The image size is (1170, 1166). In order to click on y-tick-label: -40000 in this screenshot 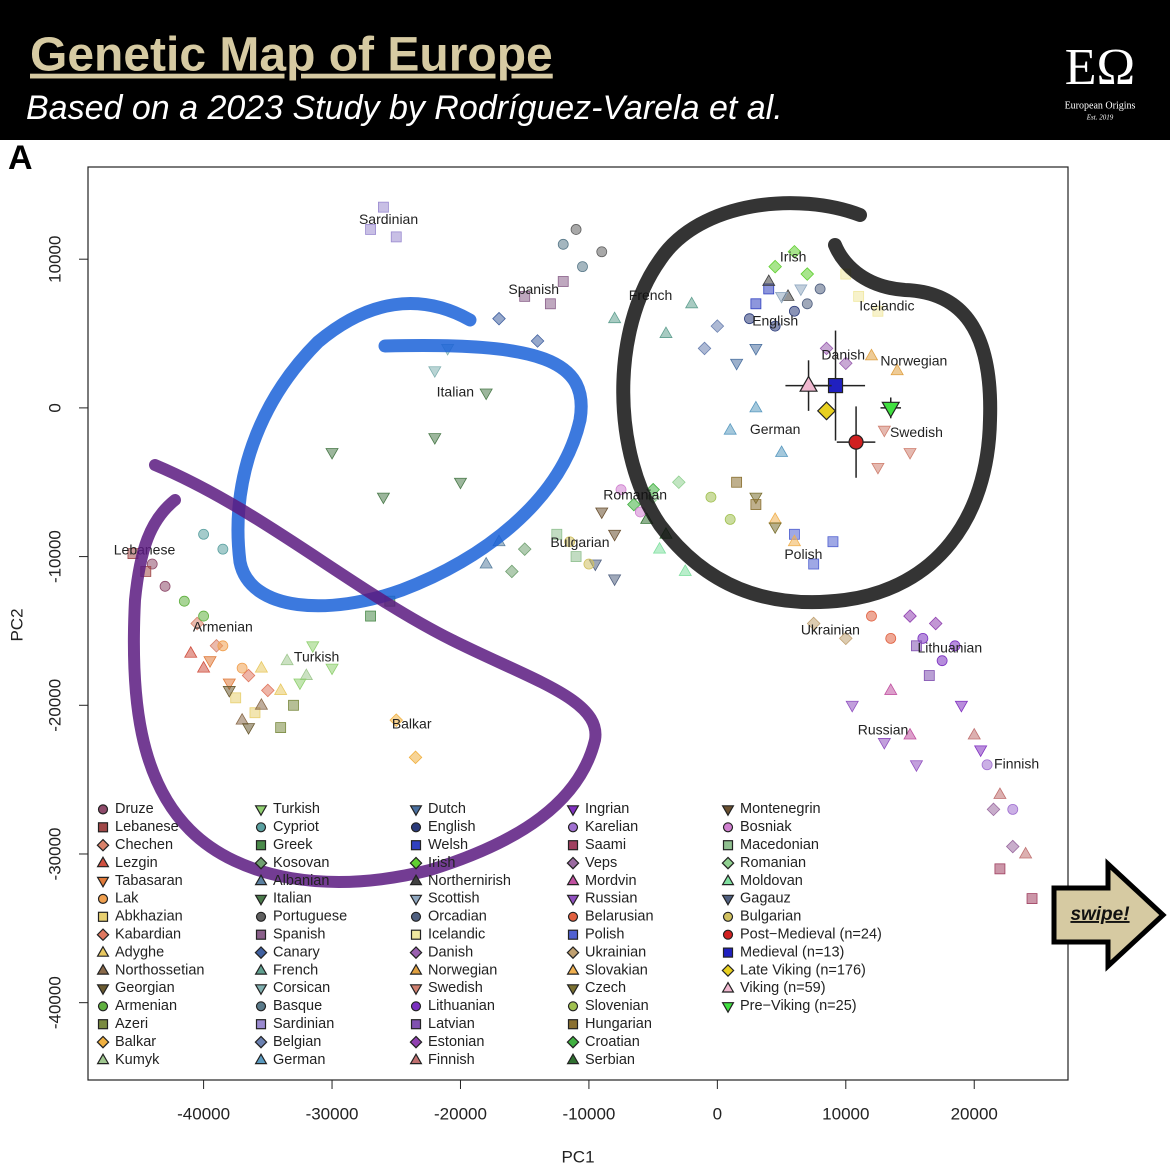, I will do `click(54, 1002)`.